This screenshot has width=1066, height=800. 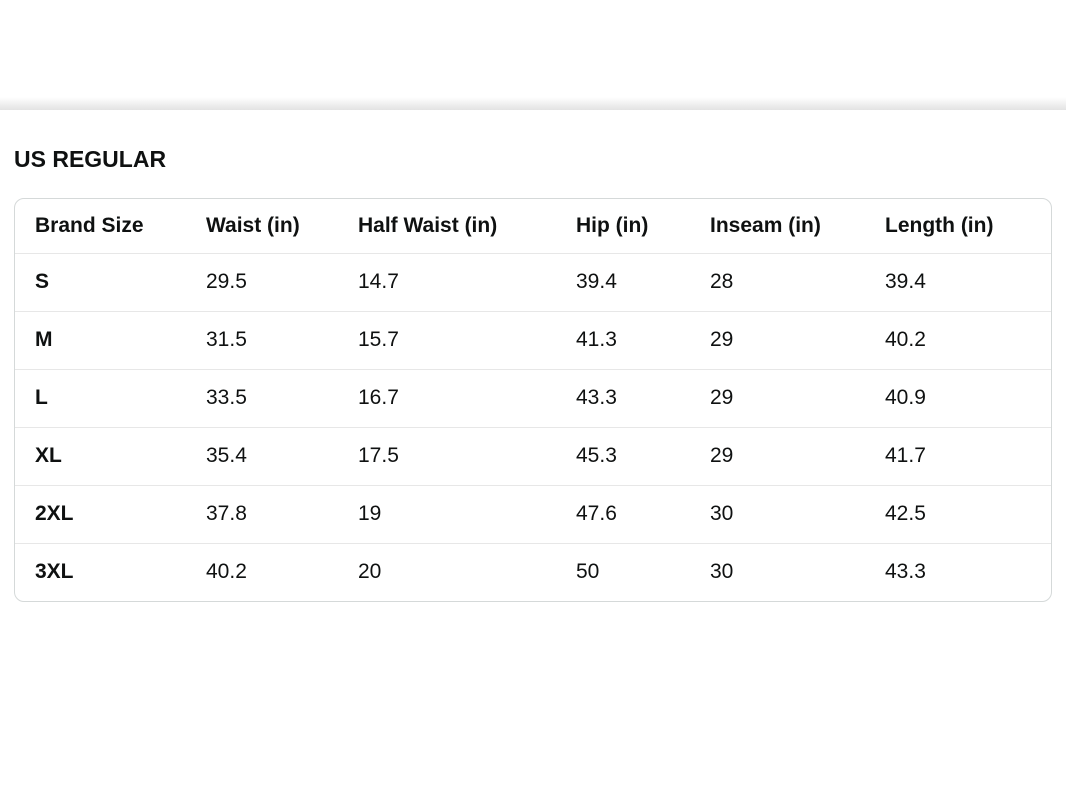 I want to click on table-row: 3XL 40.2 20 50 30 43.3, so click(x=533, y=571).